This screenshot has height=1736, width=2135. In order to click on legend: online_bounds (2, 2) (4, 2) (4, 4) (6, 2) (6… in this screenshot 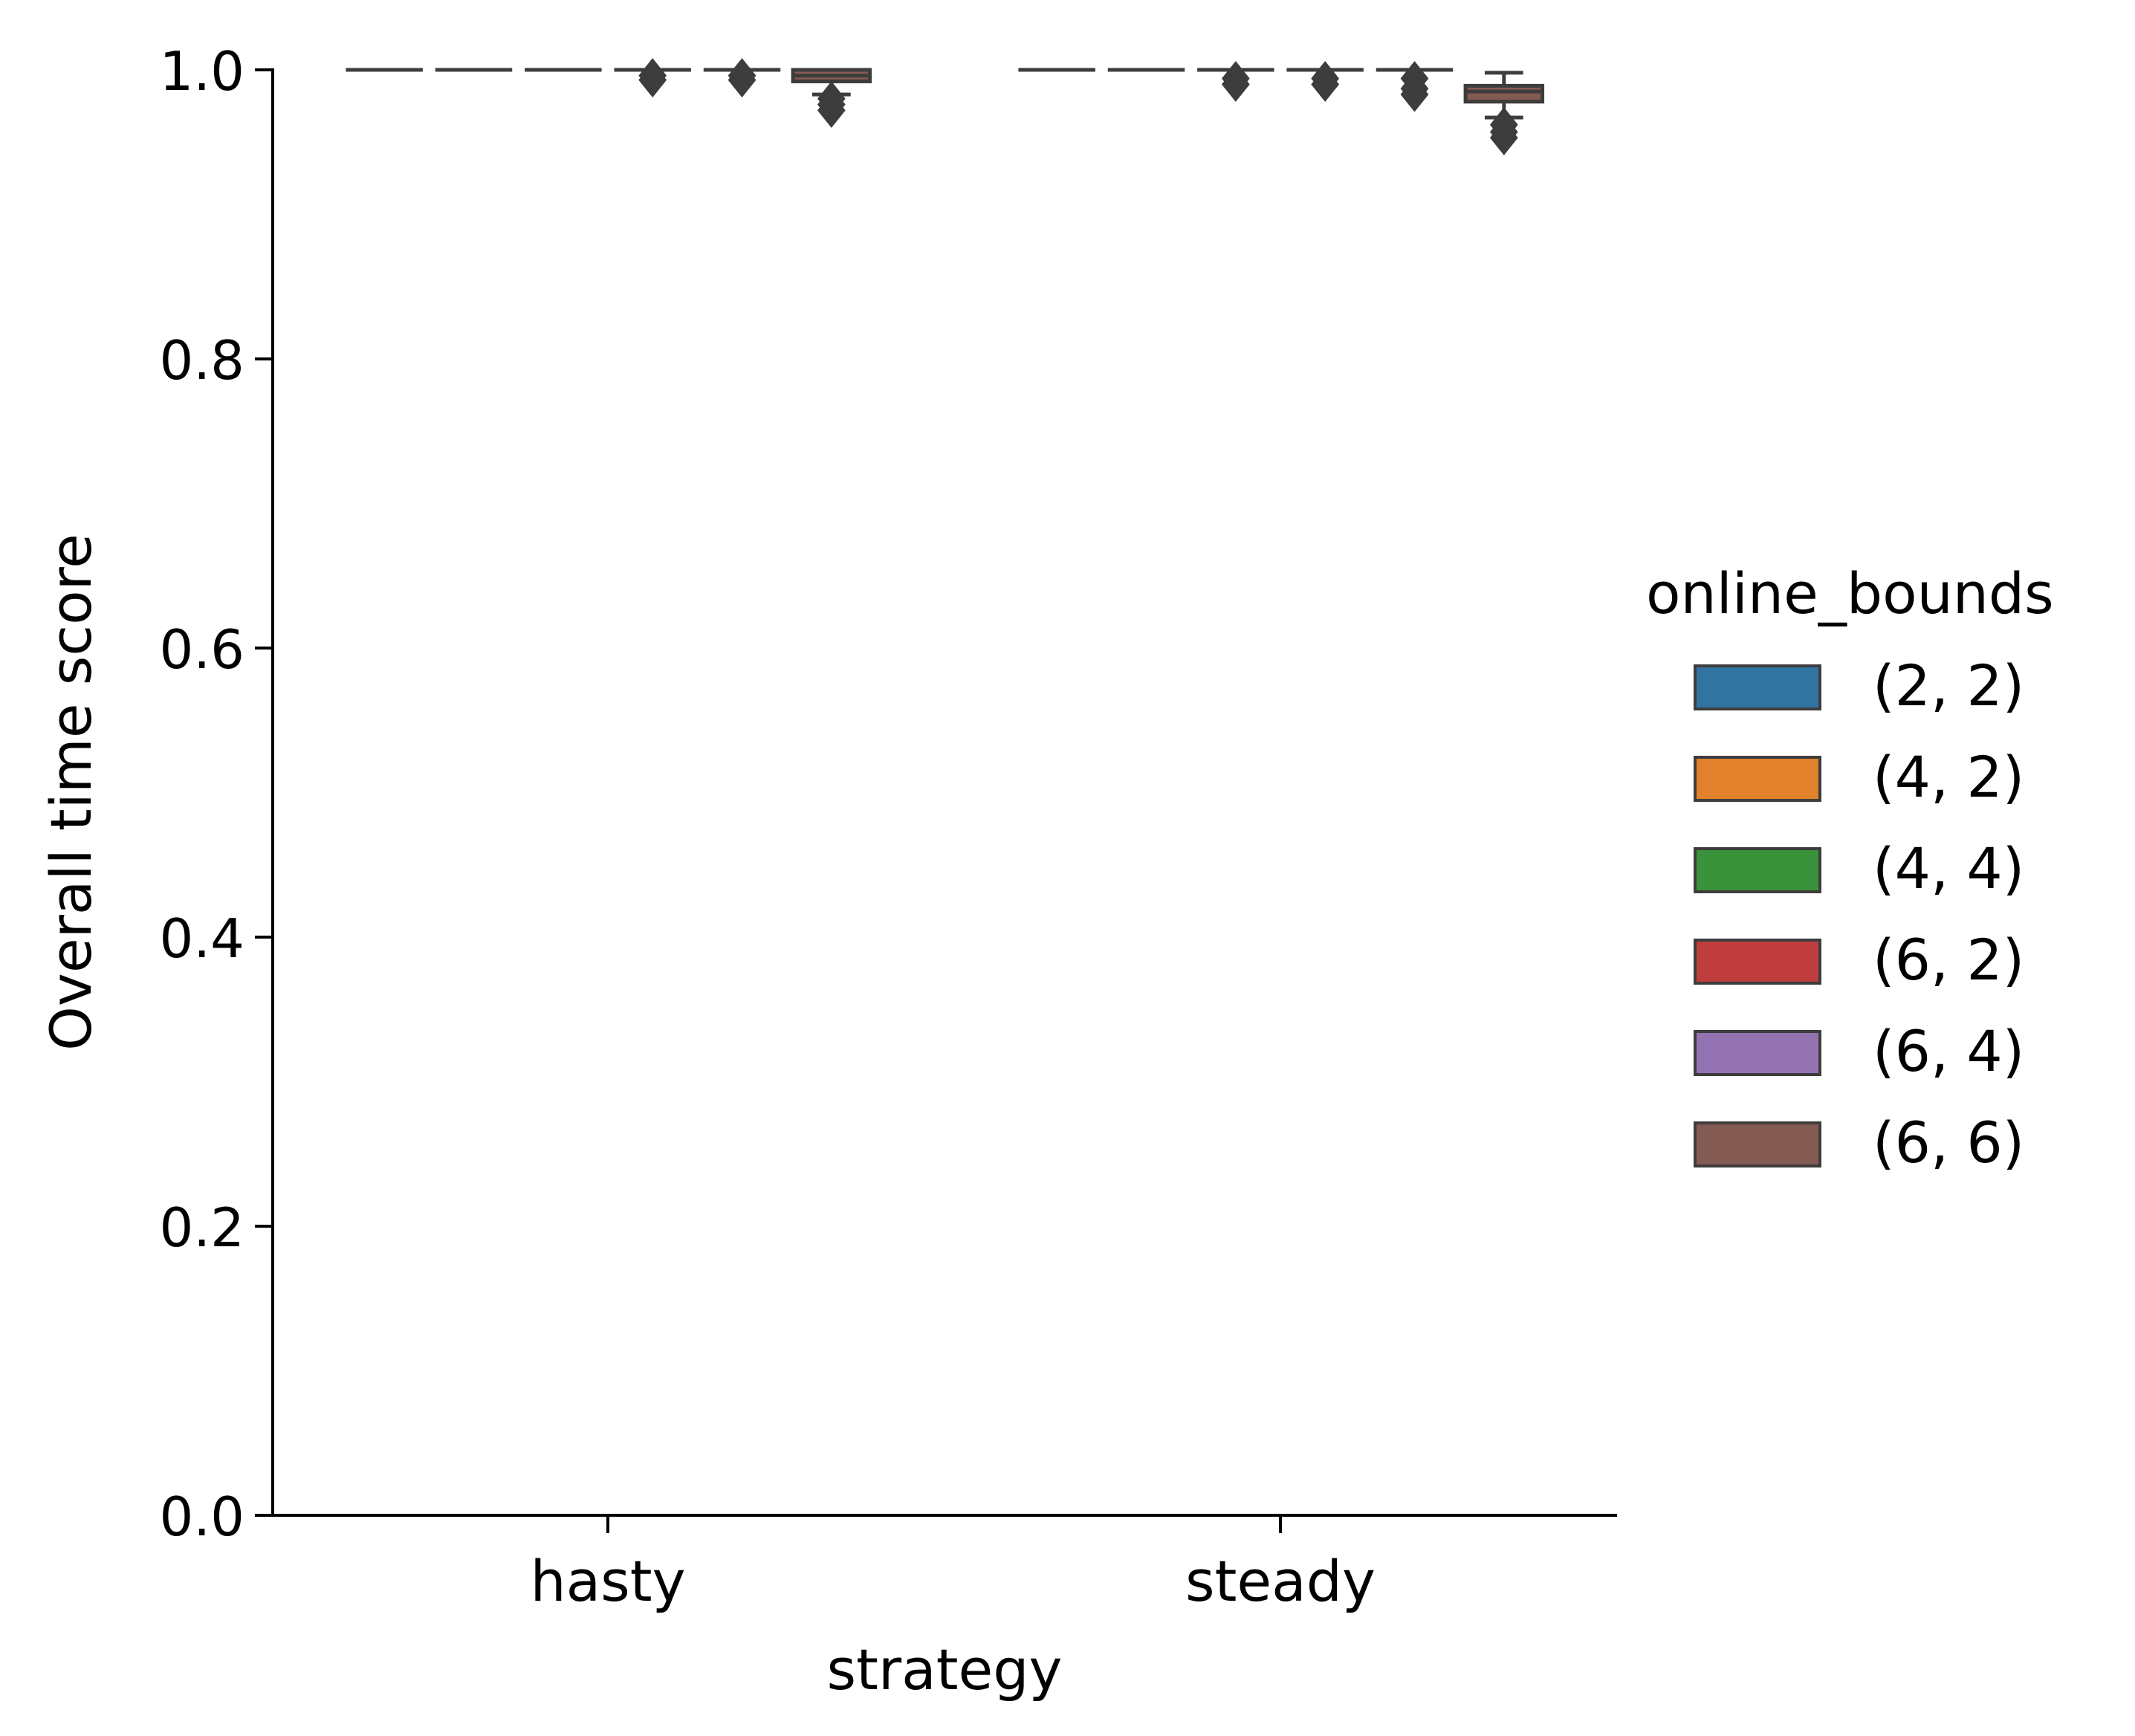, I will do `click(1850, 868)`.